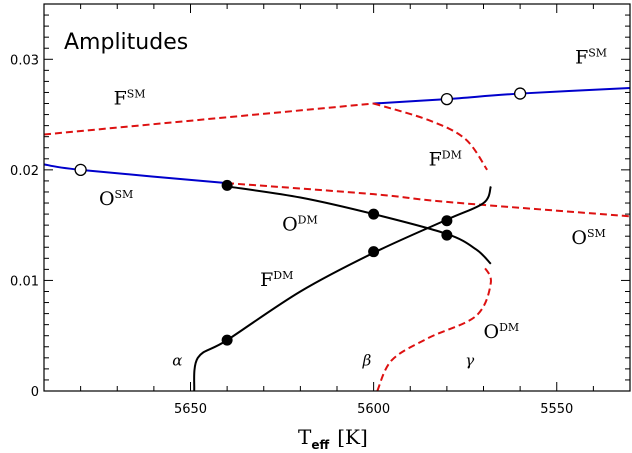  Describe the element at coordinates (208, 119) in the screenshot. I see `series-F-SM-unstable` at that location.